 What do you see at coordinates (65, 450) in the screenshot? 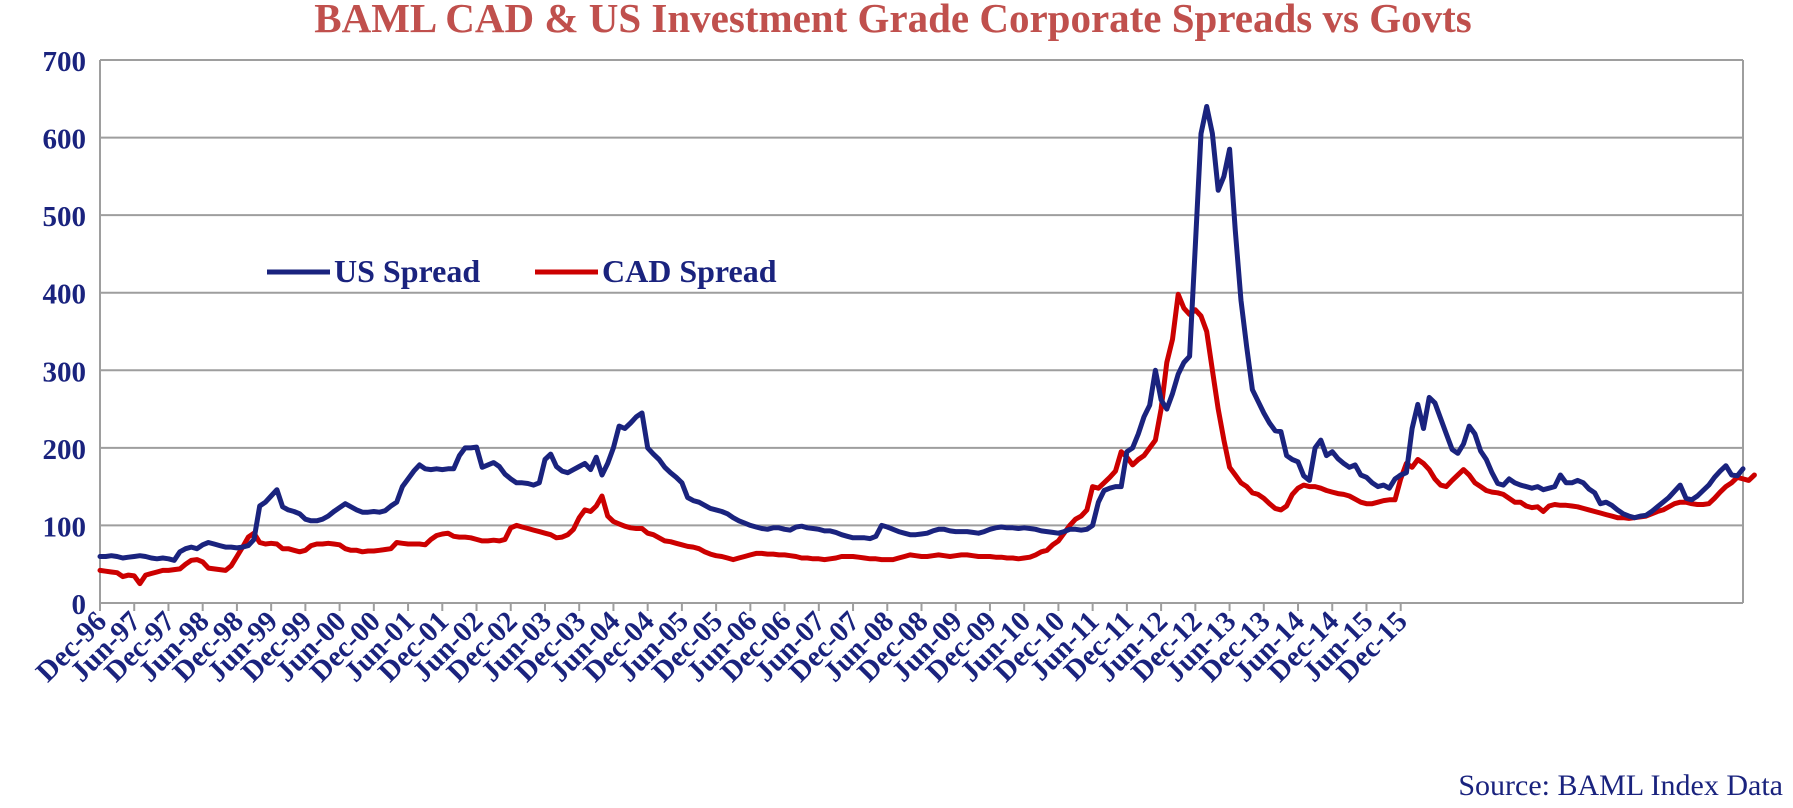
I see `y-tick-label: 200` at bounding box center [65, 450].